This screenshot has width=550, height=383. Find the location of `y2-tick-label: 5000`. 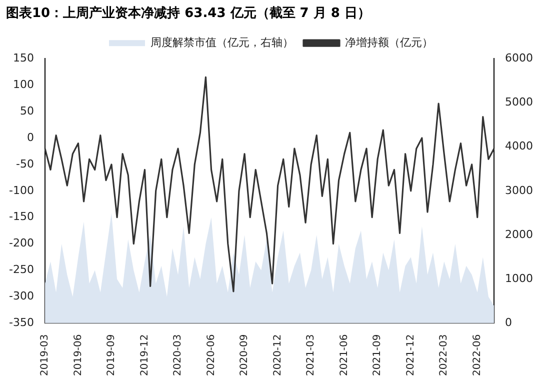

y2-tick-label: 5000 is located at coordinates (519, 102).